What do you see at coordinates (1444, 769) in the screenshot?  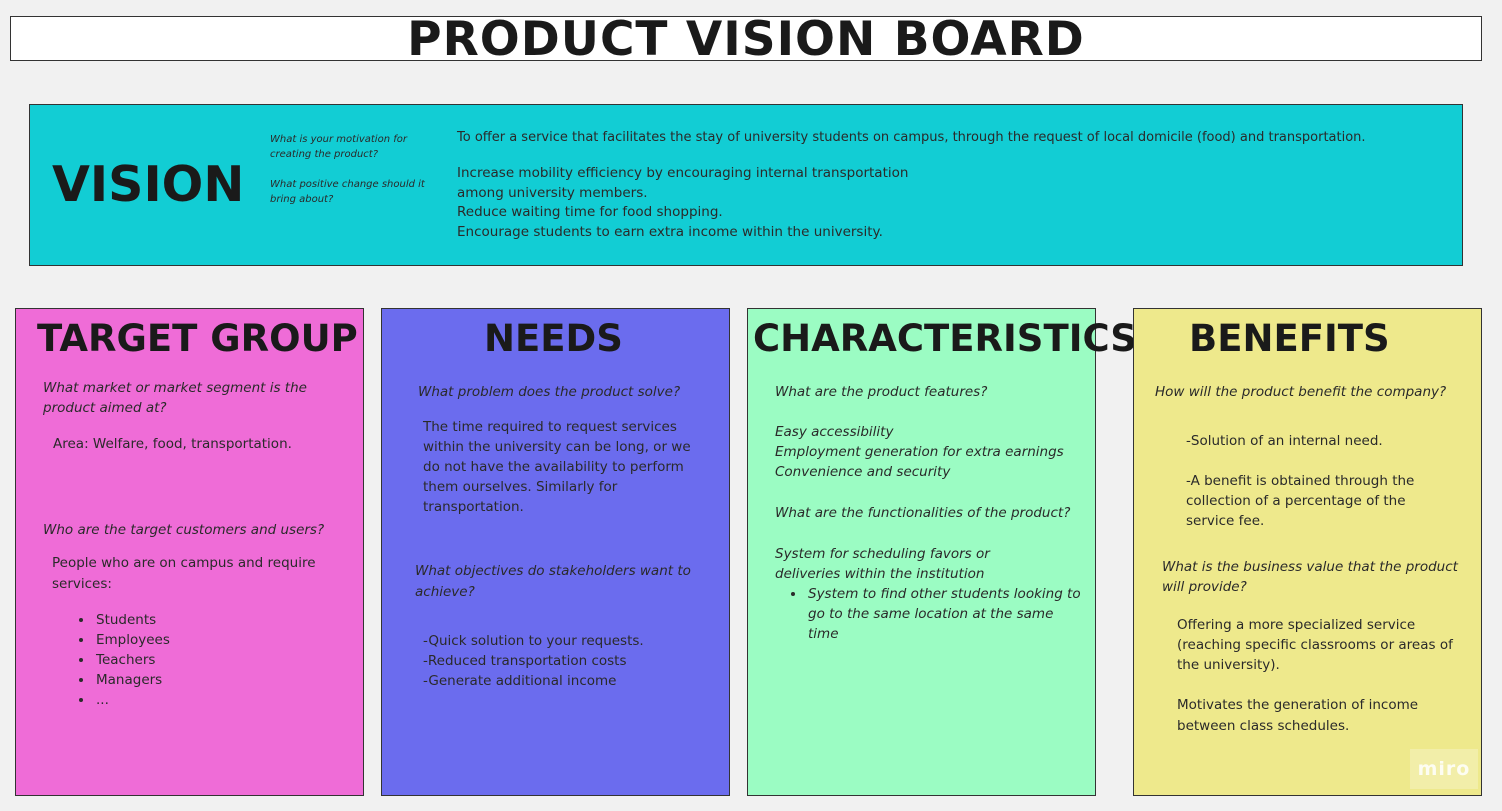 I see `miro-logo: miro` at bounding box center [1444, 769].